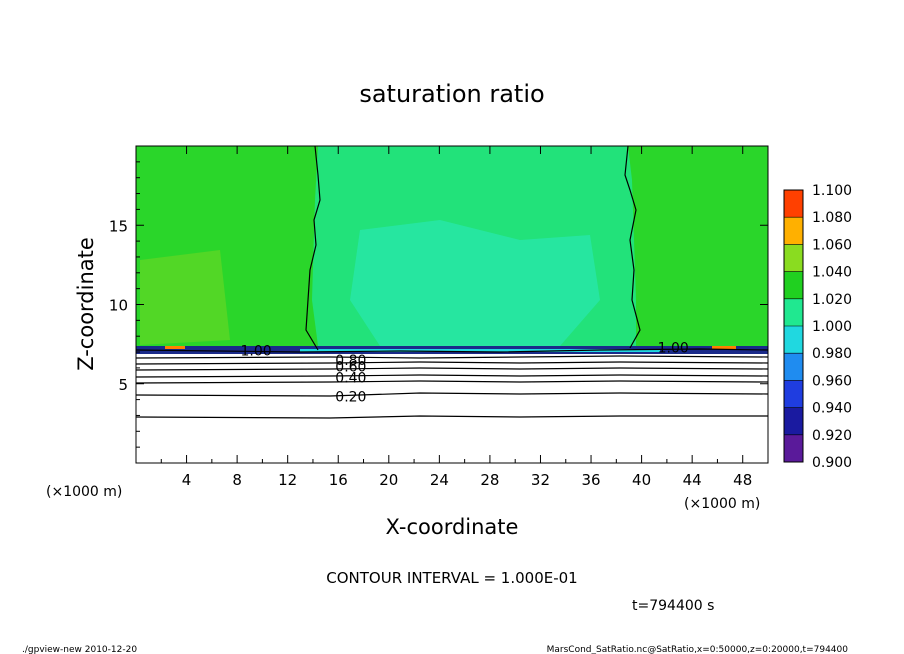 The image size is (904, 654). Describe the element at coordinates (724, 347) in the screenshot. I see `field-surface-orange-right` at that location.